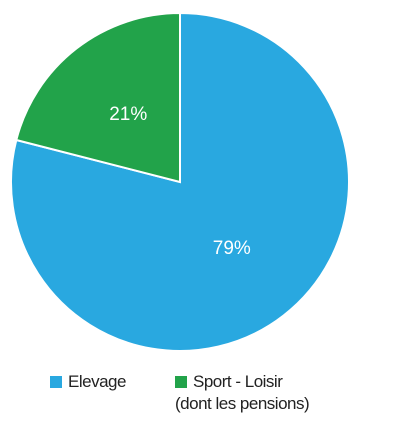 The height and width of the screenshot is (428, 403). What do you see at coordinates (128, 114) in the screenshot?
I see `data-label: 21%` at bounding box center [128, 114].